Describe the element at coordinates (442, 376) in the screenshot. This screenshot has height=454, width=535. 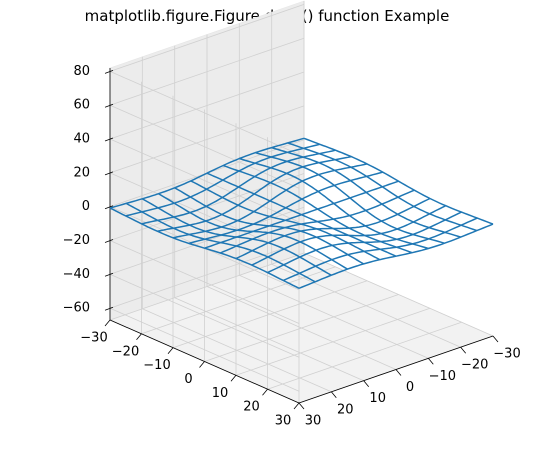
I see `x-tick-label: −10` at that location.